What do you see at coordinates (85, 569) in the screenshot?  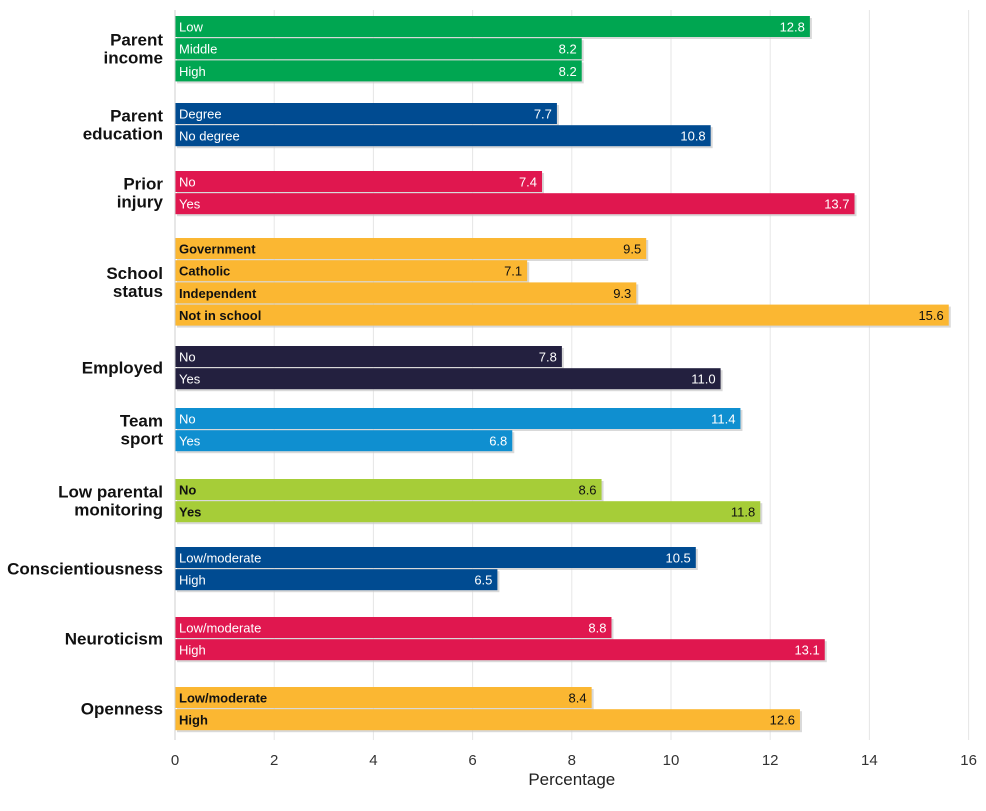 I see `group-label: Conscientiousness` at bounding box center [85, 569].